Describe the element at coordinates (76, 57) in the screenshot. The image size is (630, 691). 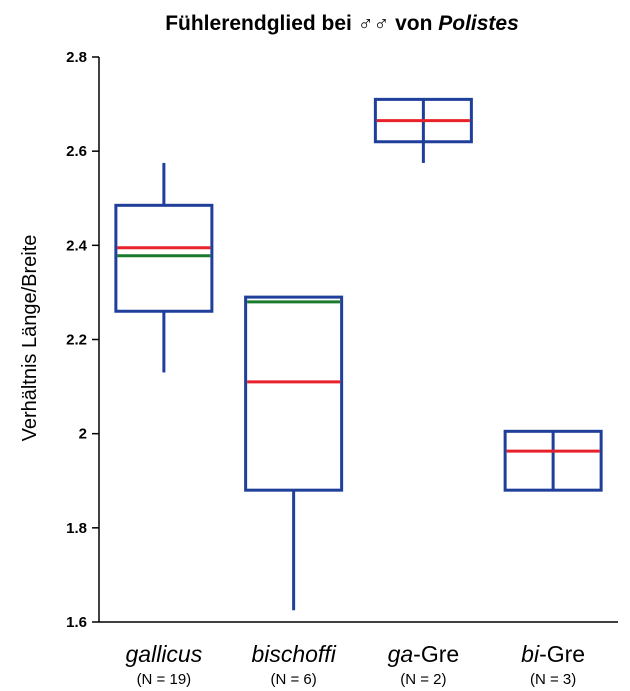
I see `y-tick-label: 2.8` at that location.